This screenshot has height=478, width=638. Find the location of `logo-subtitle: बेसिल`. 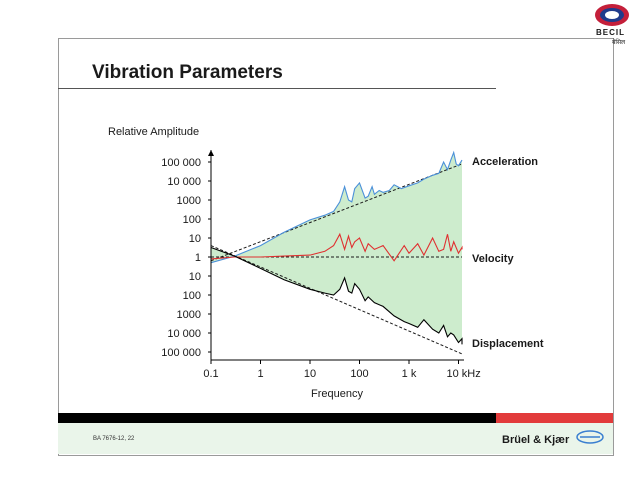

logo-subtitle: बेसिल is located at coordinates (619, 43).